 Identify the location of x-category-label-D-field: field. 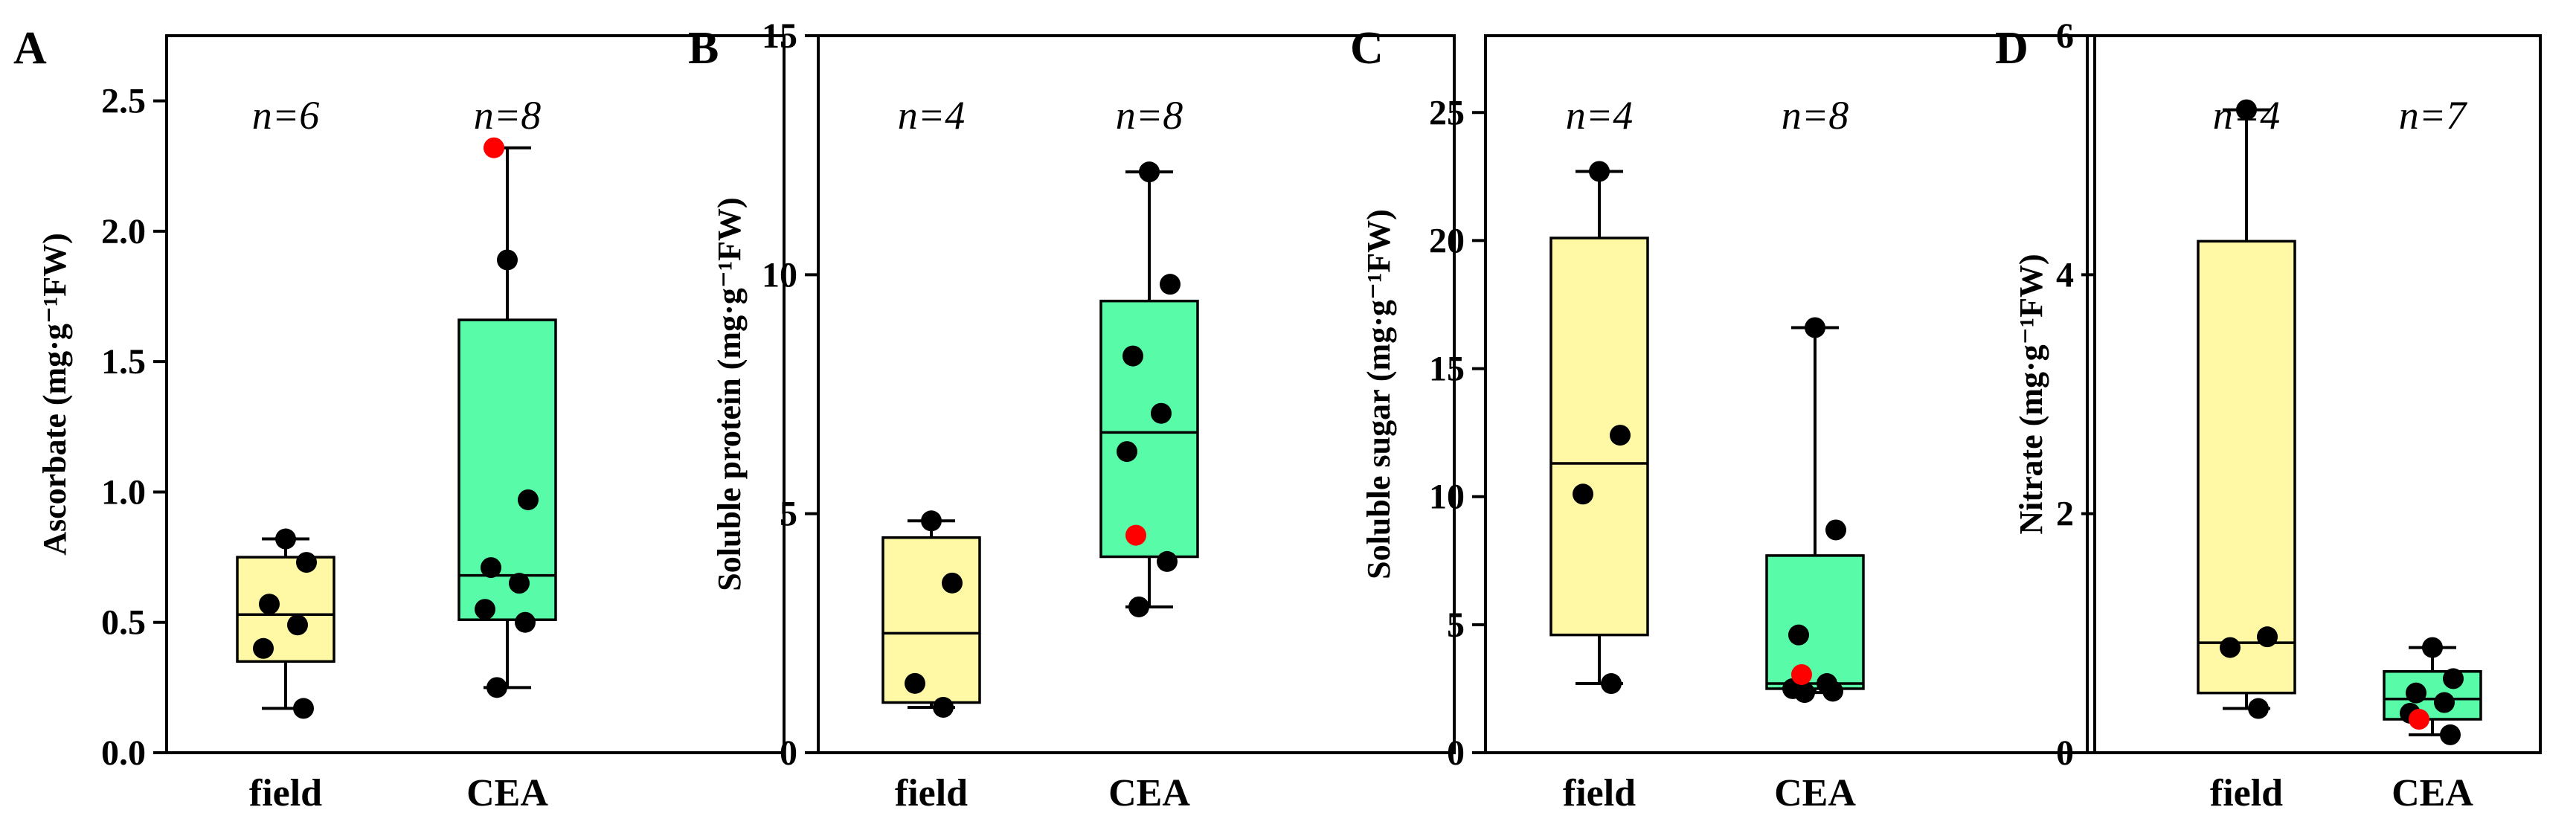
(2246, 793).